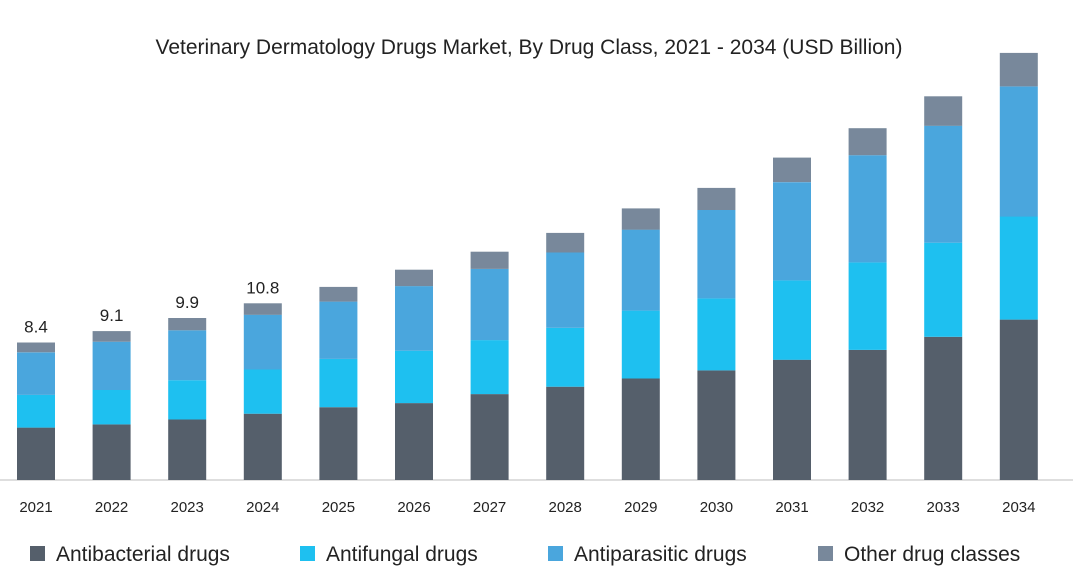  Describe the element at coordinates (35, 507) in the screenshot. I see `x-tick-label: 2021` at that location.